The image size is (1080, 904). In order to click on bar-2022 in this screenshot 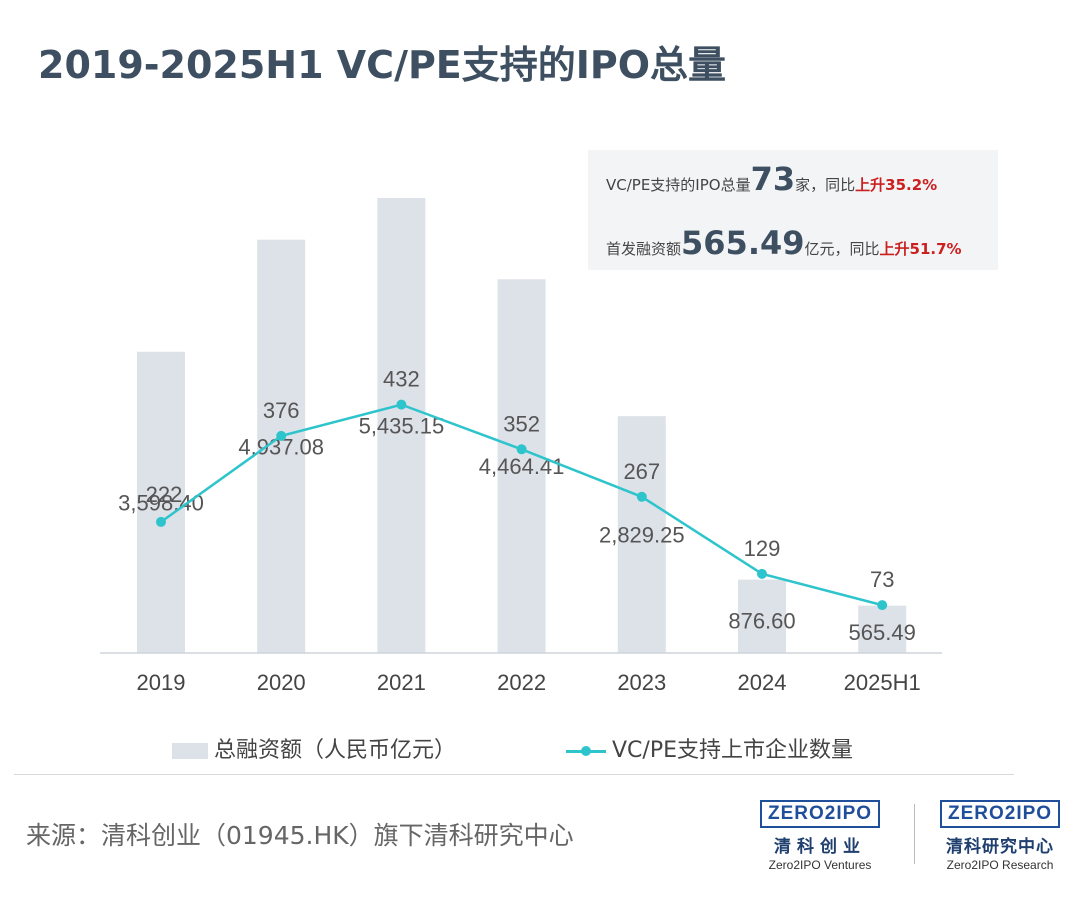, I will do `click(521, 466)`.